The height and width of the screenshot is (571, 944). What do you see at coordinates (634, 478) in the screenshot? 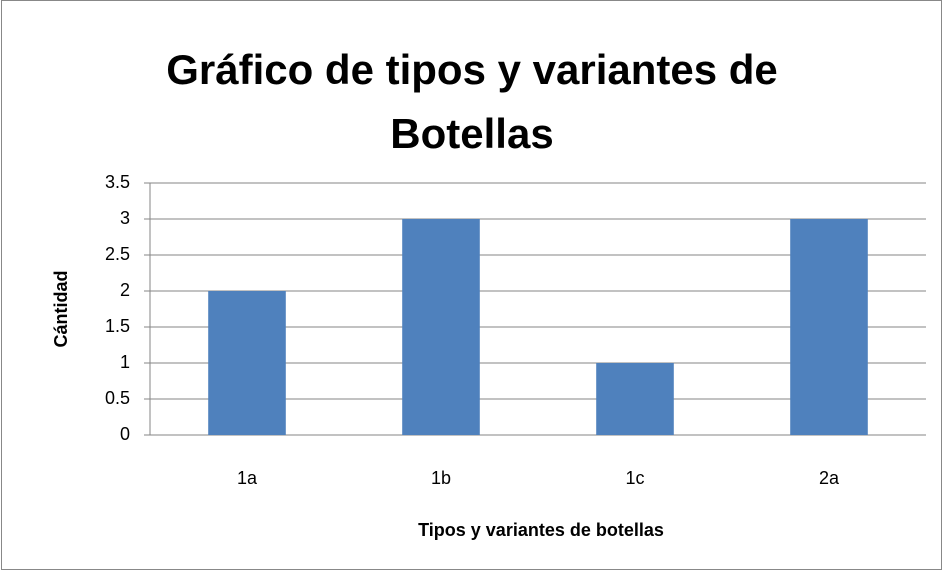
I see `x-tick-label: 1c` at bounding box center [634, 478].